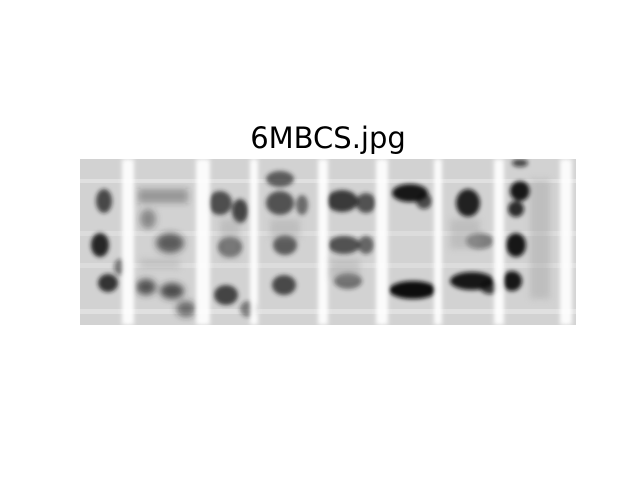  What do you see at coordinates (320, 138) in the screenshot?
I see `image-title: 6MBCS.jpg` at bounding box center [320, 138].